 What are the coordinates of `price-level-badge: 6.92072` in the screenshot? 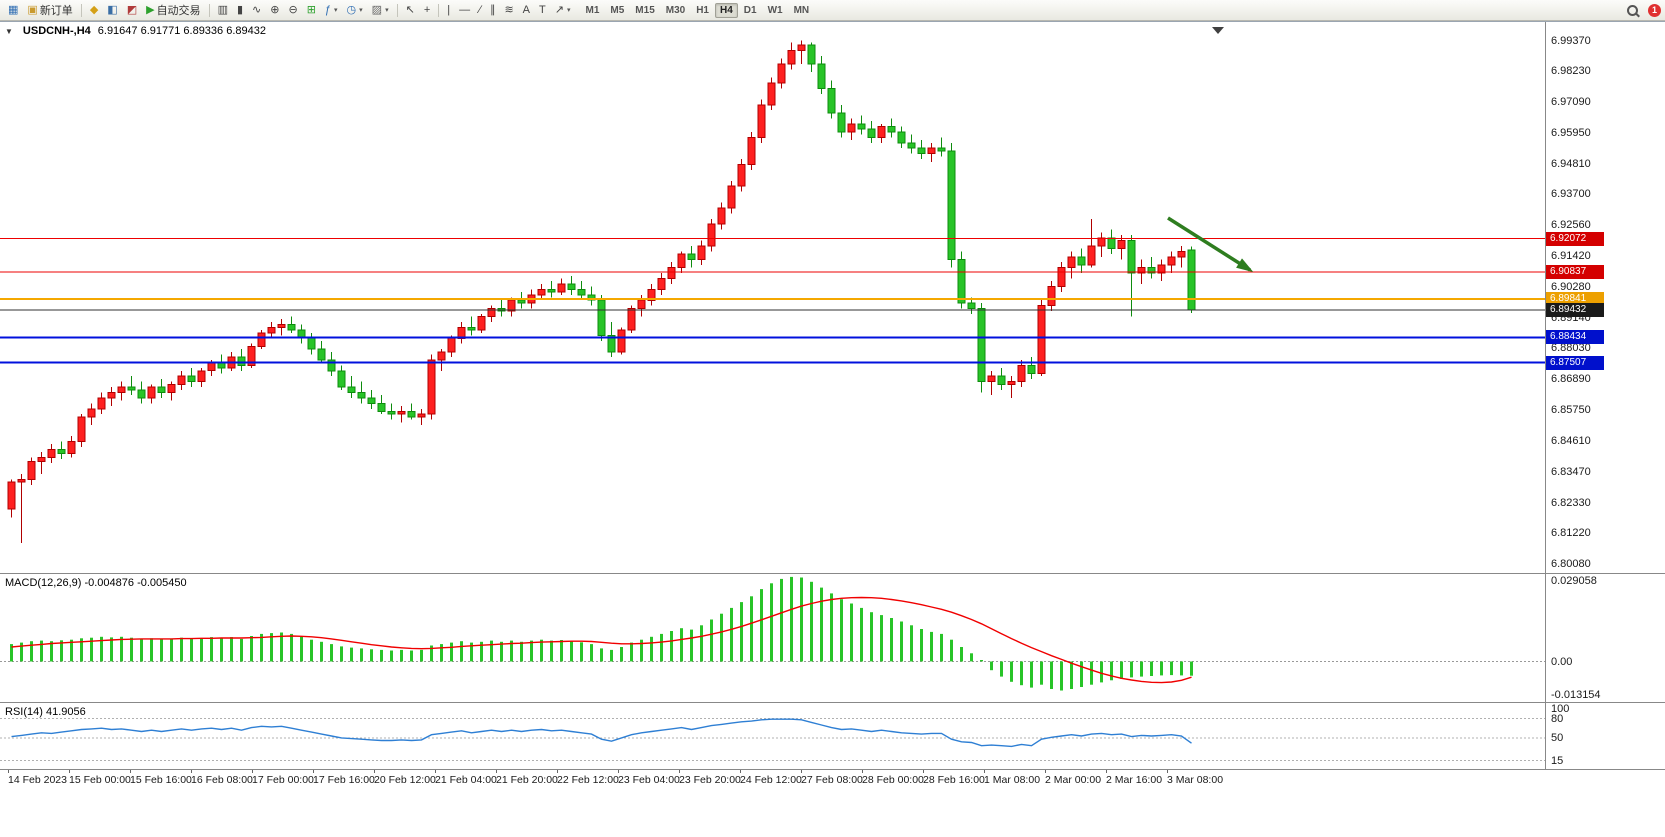 It's located at (1575, 238).